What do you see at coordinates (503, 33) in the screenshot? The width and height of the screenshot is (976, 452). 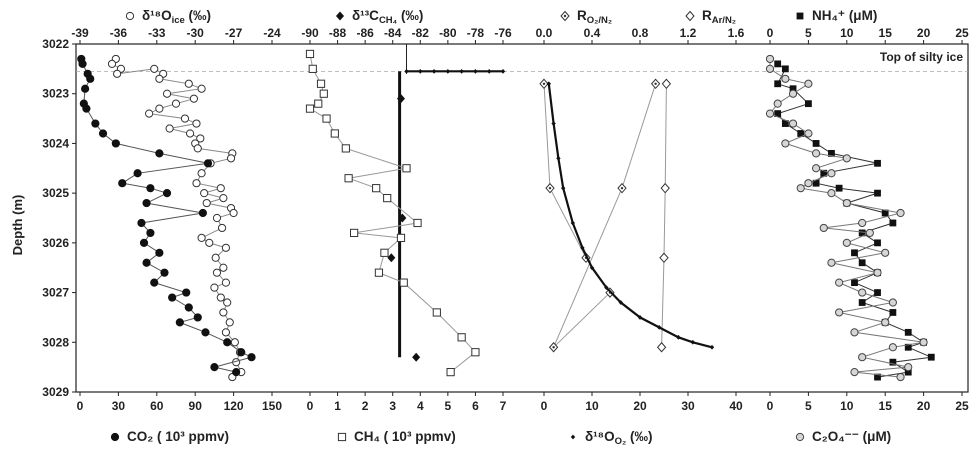 I see `top-tick-label: -76` at bounding box center [503, 33].